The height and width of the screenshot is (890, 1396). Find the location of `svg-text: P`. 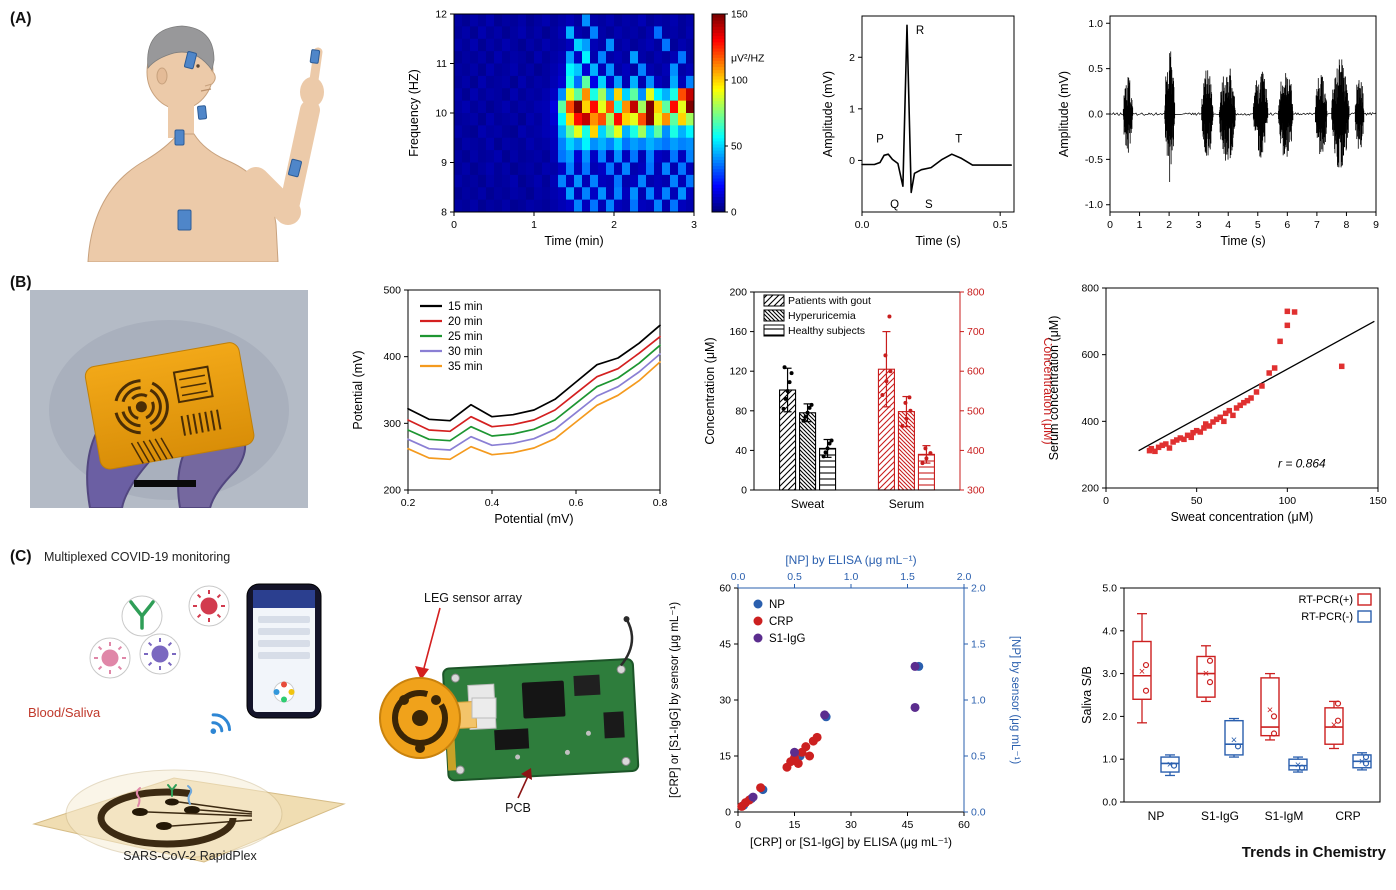

svg-text: P is located at coordinates (880, 139).